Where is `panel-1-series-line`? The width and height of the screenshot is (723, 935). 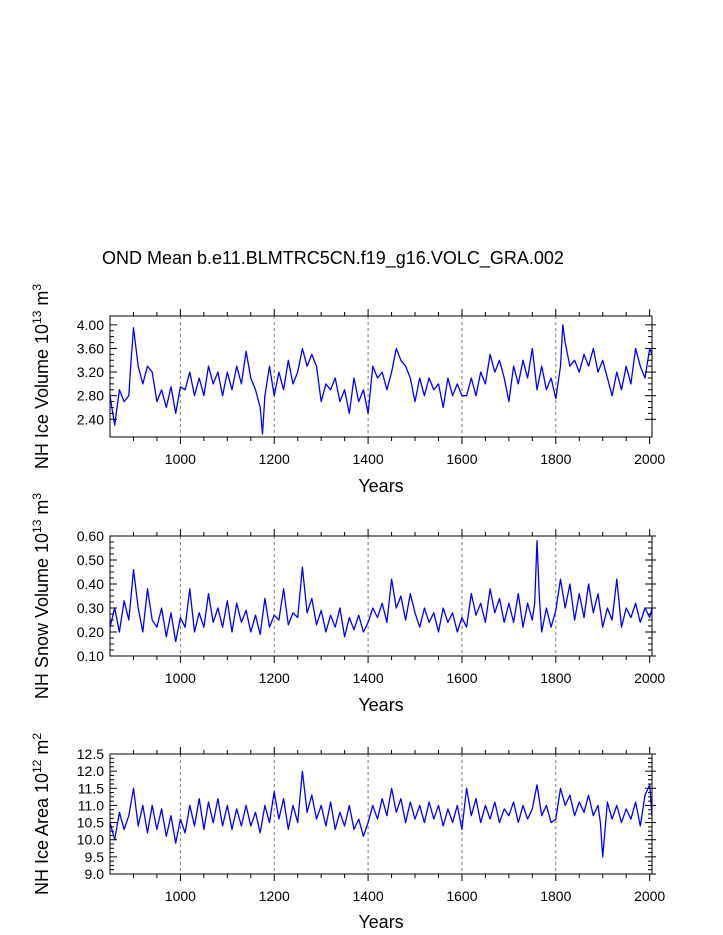 panel-1-series-line is located at coordinates (381, 379).